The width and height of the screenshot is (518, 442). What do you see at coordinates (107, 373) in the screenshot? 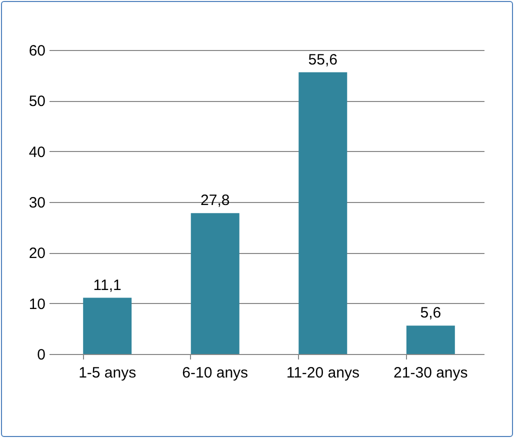
I see `x-tick-label: 1-5 anys` at bounding box center [107, 373].